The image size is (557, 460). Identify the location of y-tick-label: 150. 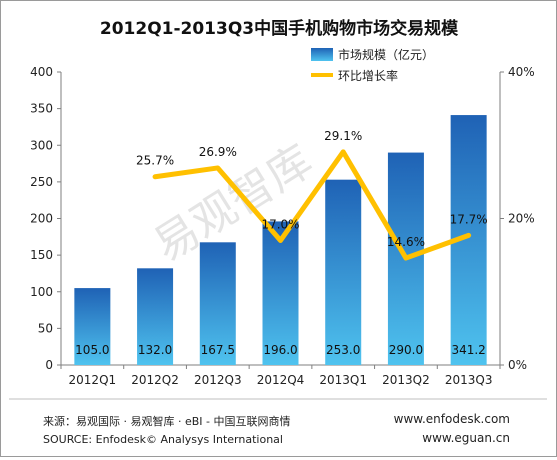
(41, 255).